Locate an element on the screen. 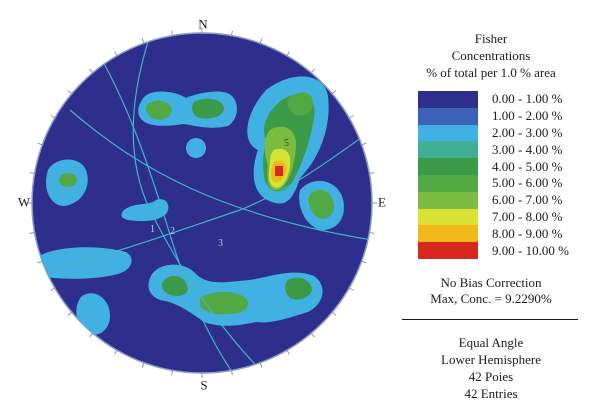 This screenshot has width=600, height=409. contour-max is located at coordinates (279, 171).